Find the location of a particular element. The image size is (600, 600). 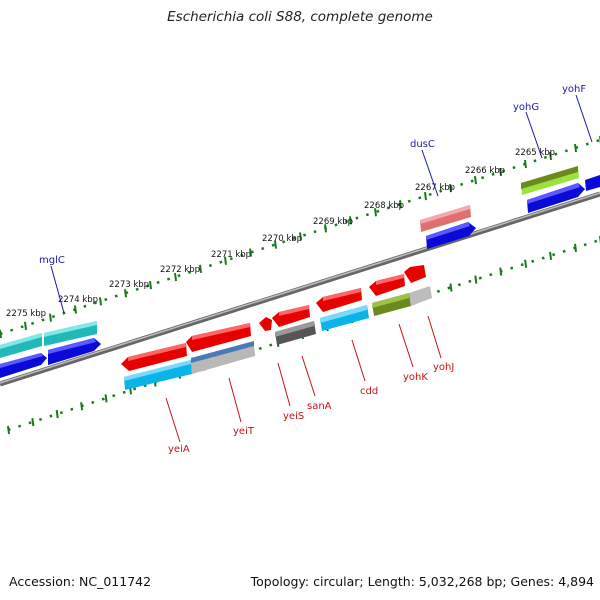

gene-label-sanA: sanA is located at coordinates (319, 406).